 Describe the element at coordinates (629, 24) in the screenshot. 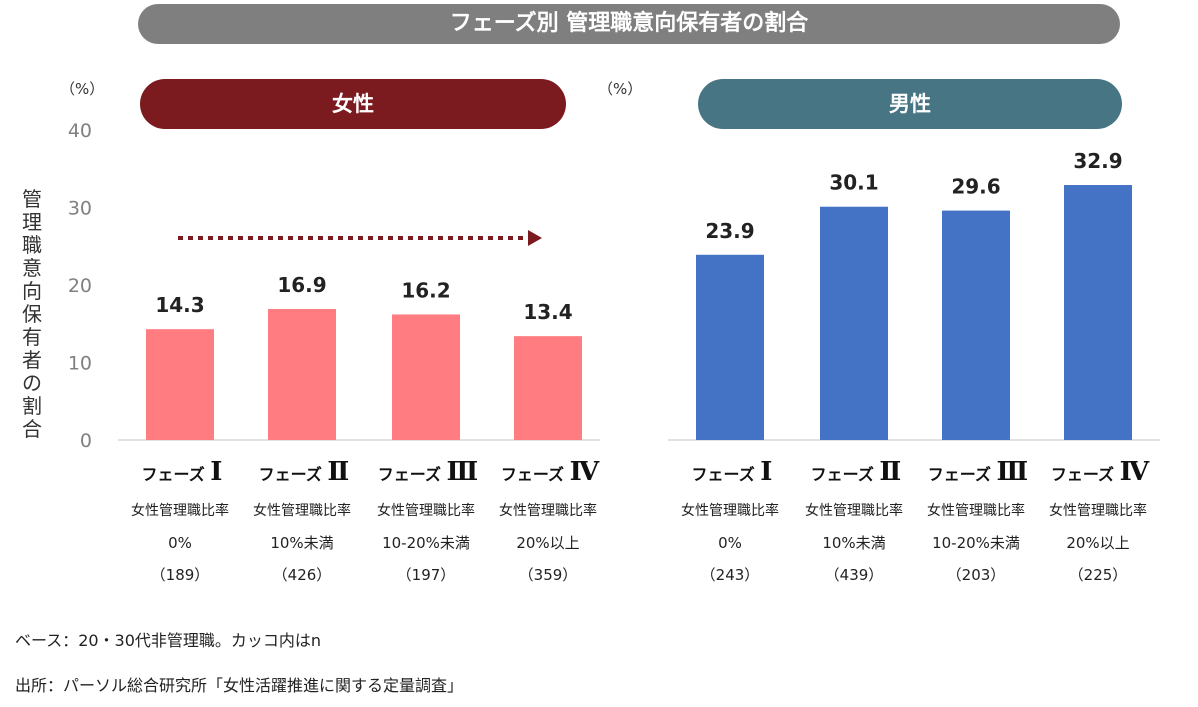

I see `chart-title: フェーズ別 管理職意向保有者の割合` at that location.